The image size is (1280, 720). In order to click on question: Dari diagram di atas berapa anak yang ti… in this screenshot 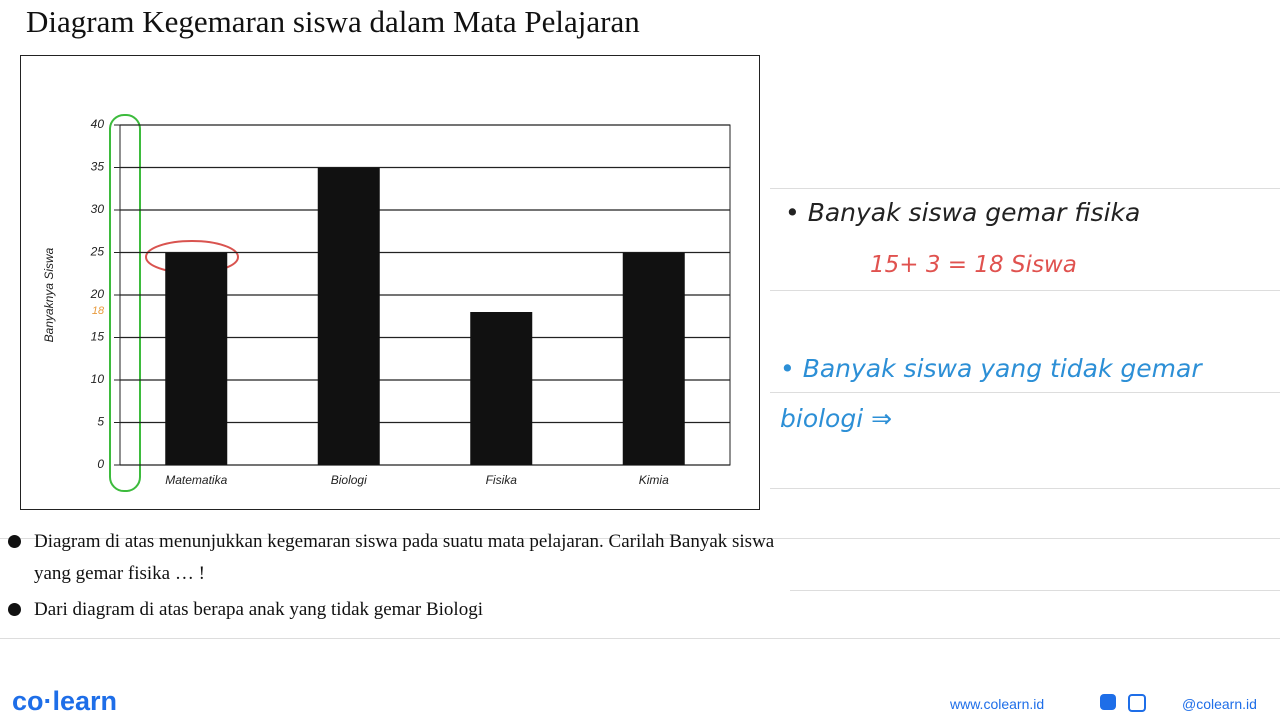, I will do `click(411, 610)`.